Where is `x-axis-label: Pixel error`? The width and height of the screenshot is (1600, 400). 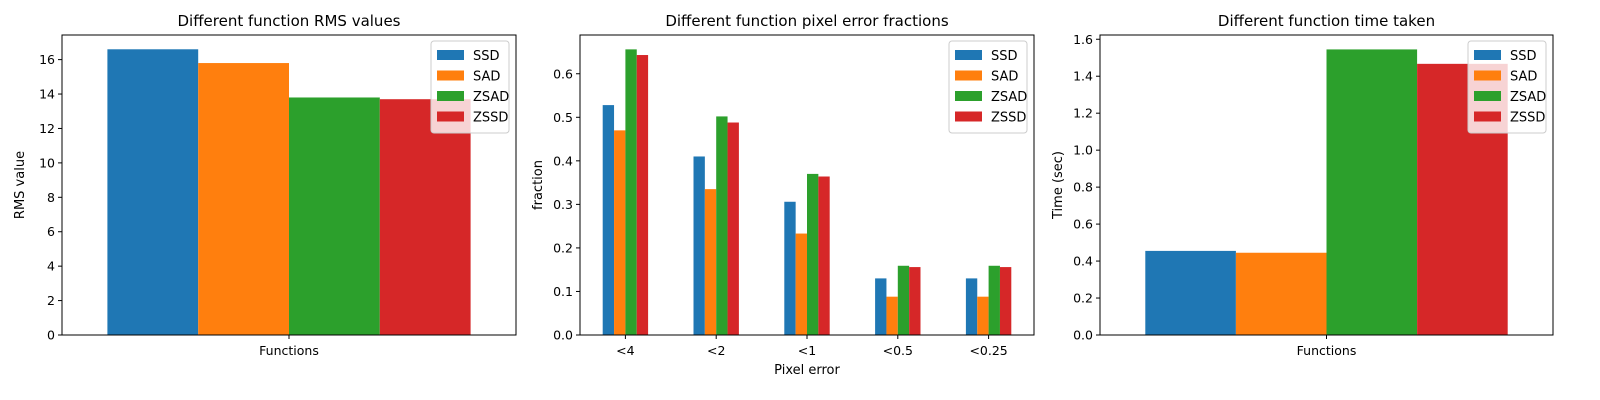
x-axis-label: Pixel error is located at coordinates (807, 370).